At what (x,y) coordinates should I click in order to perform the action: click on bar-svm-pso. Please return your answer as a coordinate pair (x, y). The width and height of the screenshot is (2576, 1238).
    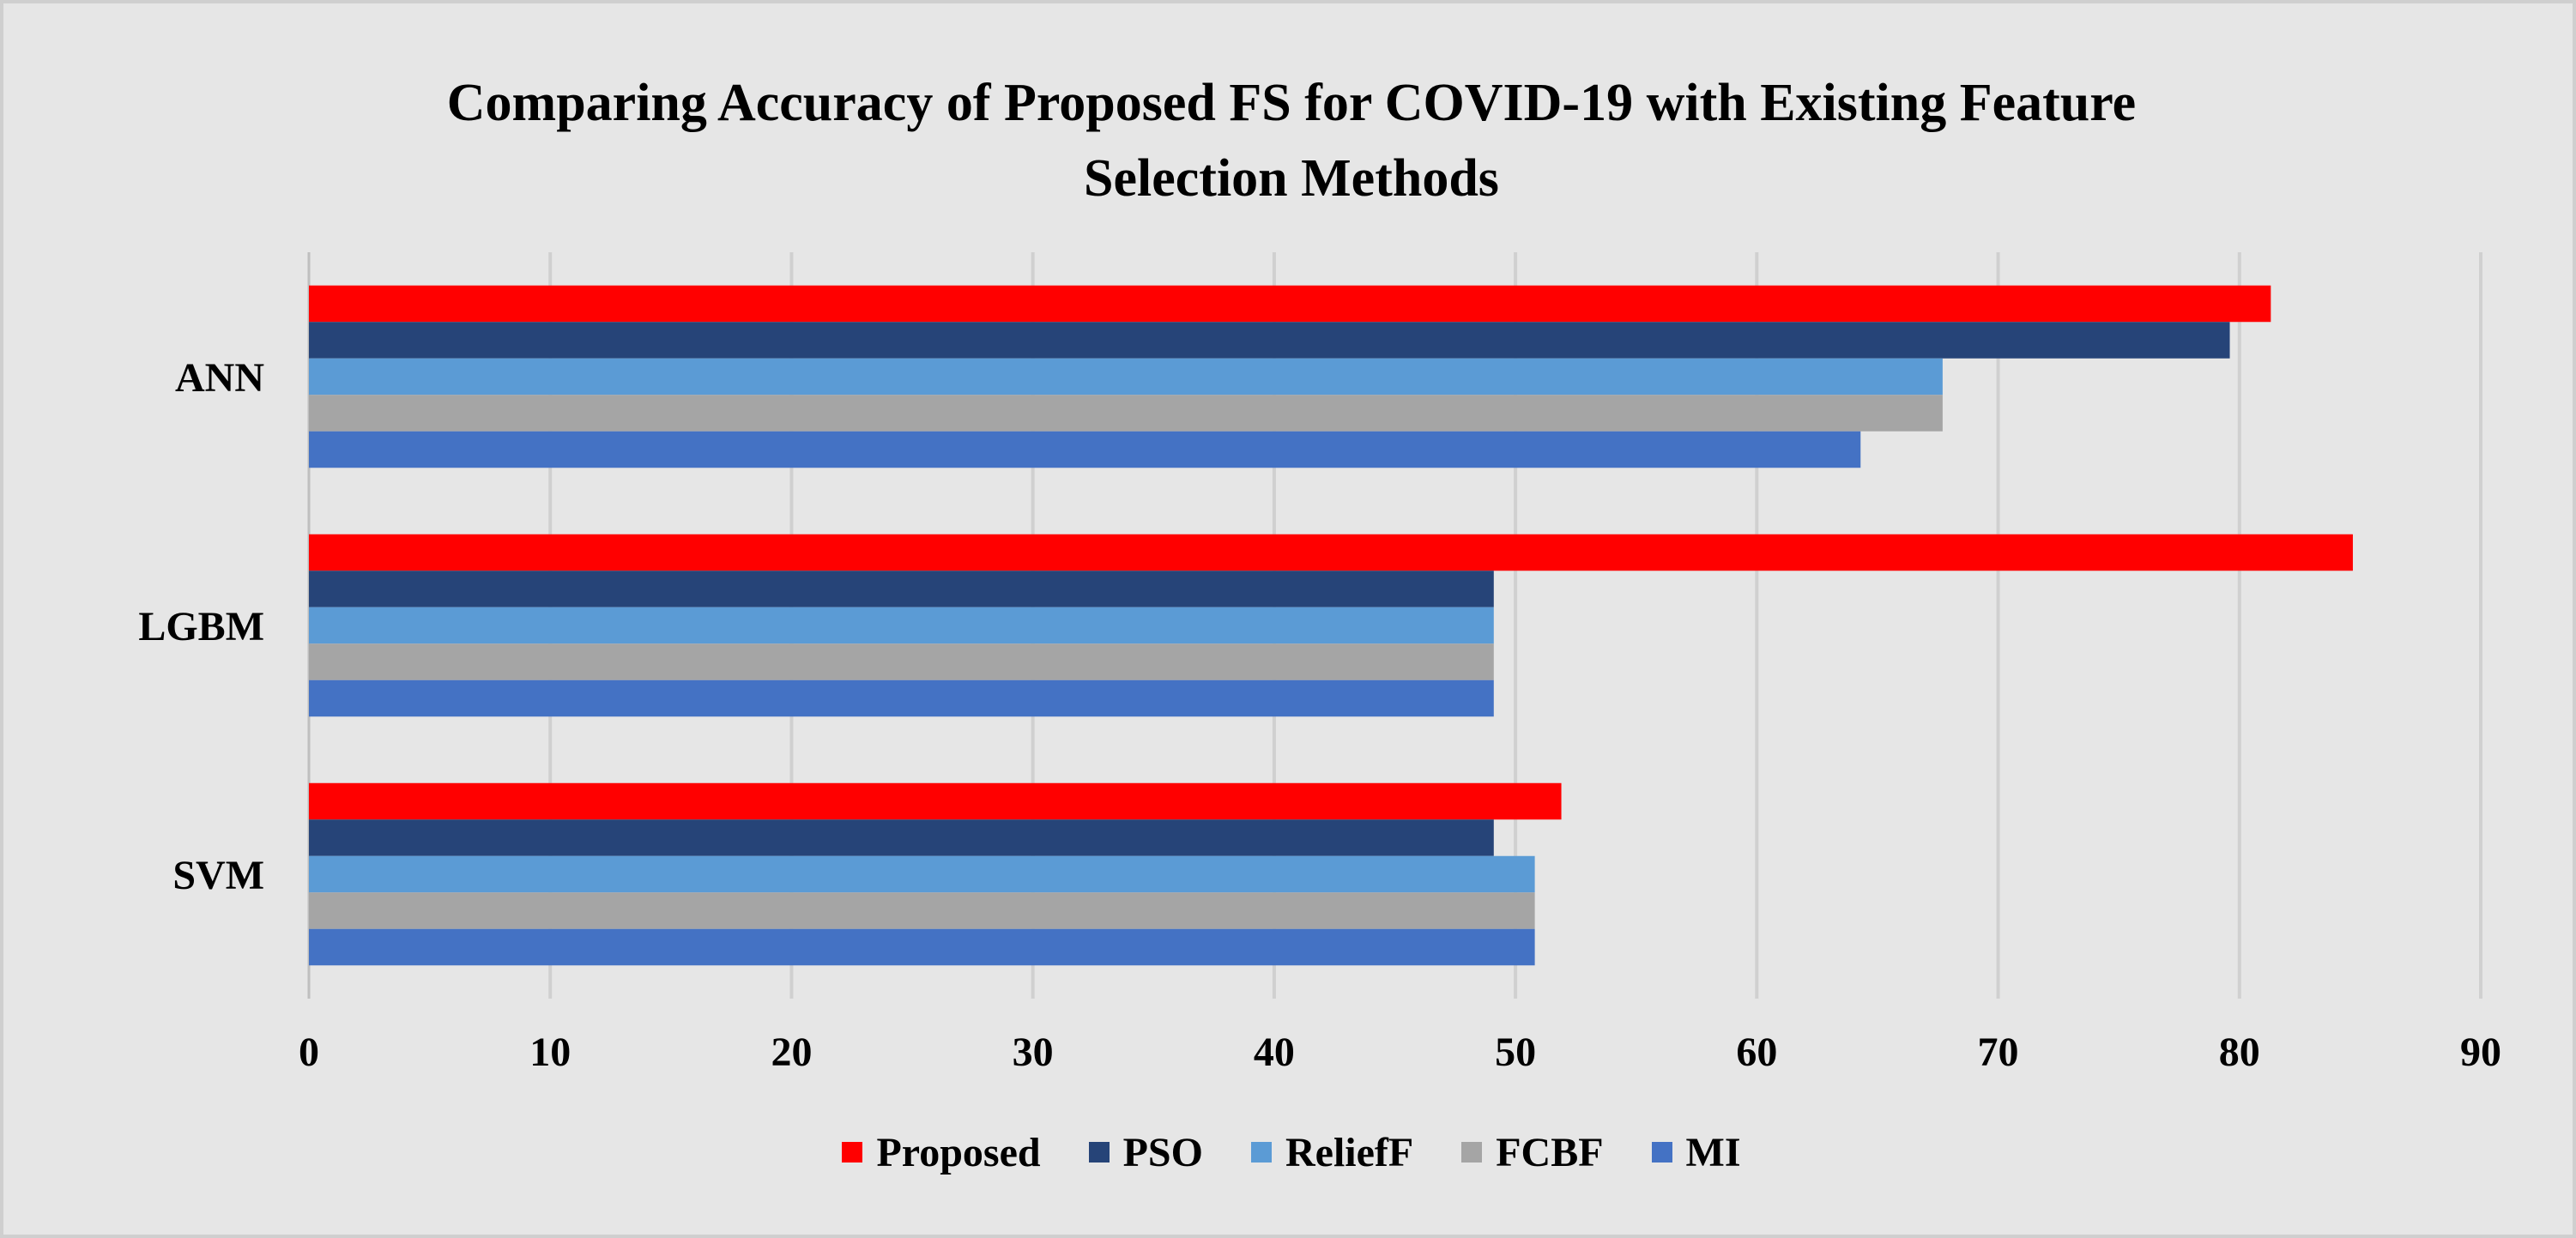
    Looking at the image, I should click on (901, 838).